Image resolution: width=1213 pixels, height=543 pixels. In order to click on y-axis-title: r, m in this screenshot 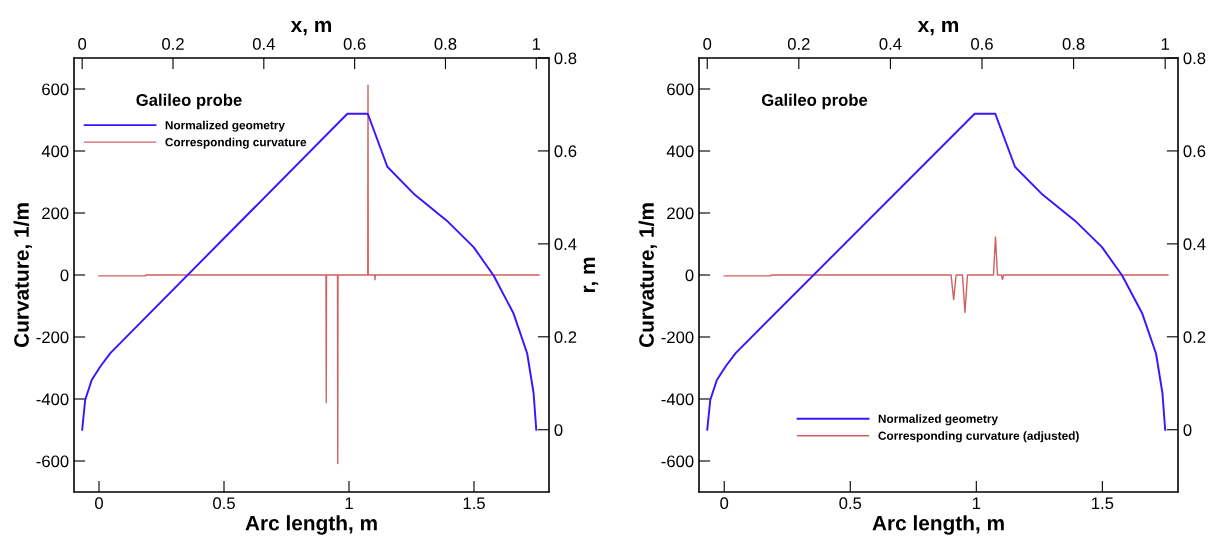, I will do `click(591, 275)`.